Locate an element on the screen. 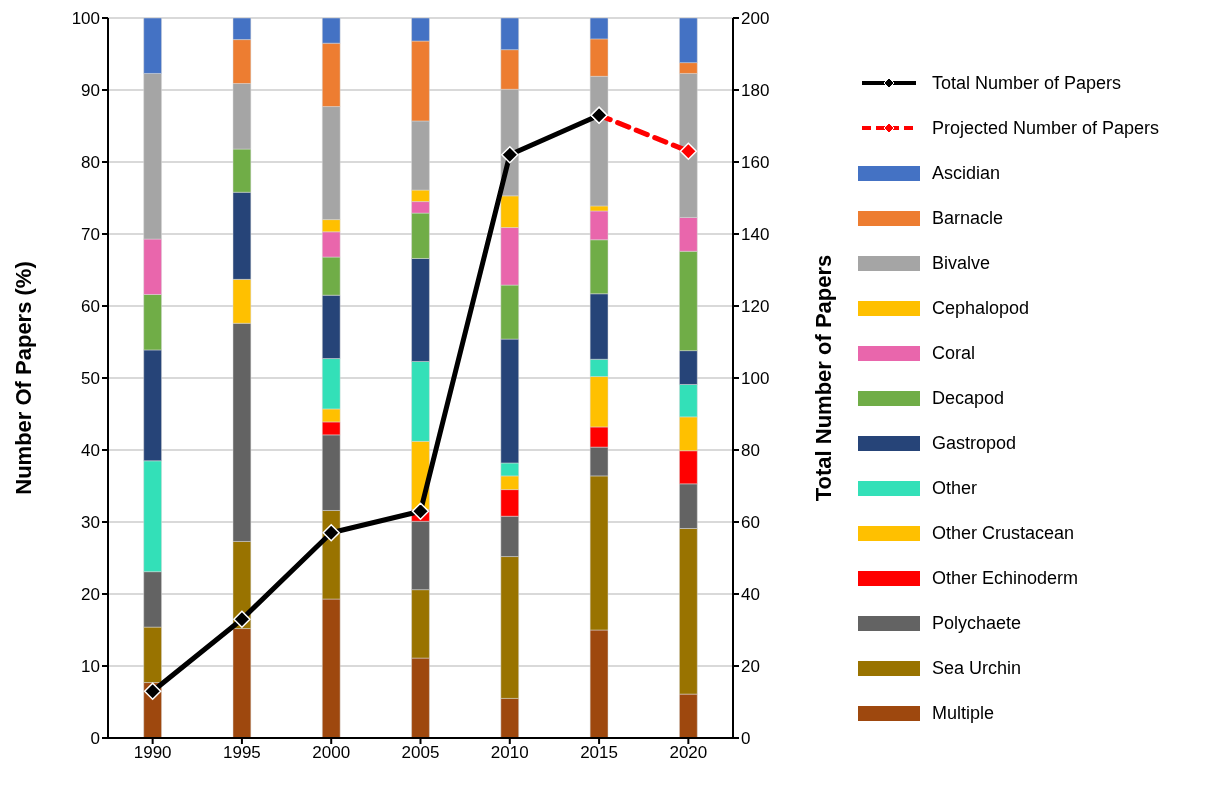 The image size is (1225, 787). legend-label: Other is located at coordinates (955, 488).